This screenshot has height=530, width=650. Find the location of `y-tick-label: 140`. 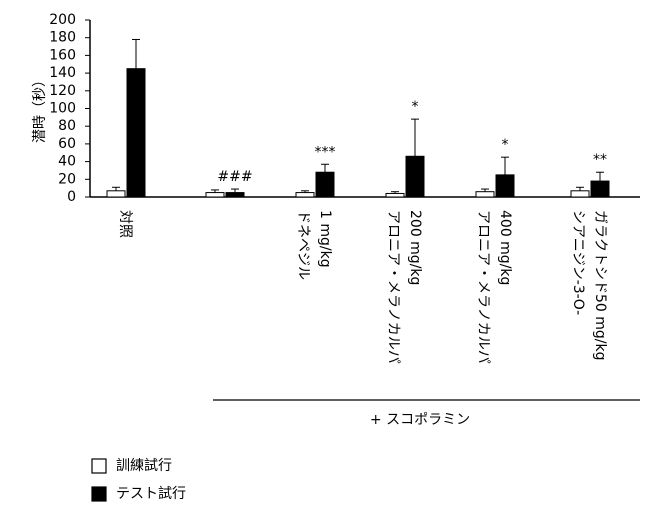

y-tick-label: 140 is located at coordinates (62, 73).